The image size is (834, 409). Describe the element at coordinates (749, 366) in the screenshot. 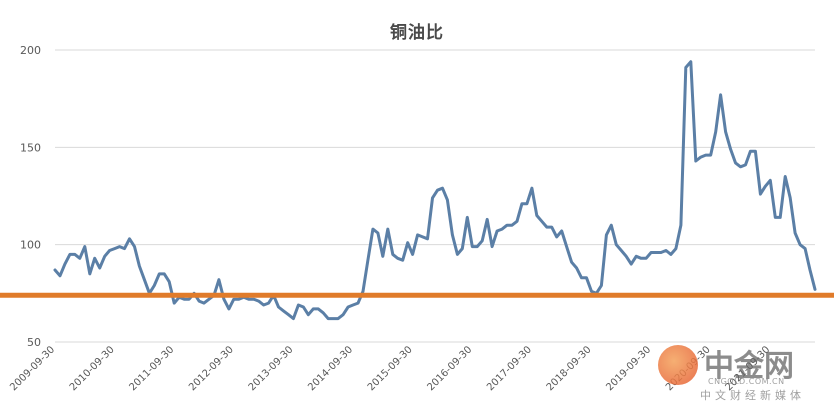

I see `watermark-name: 中金网` at that location.